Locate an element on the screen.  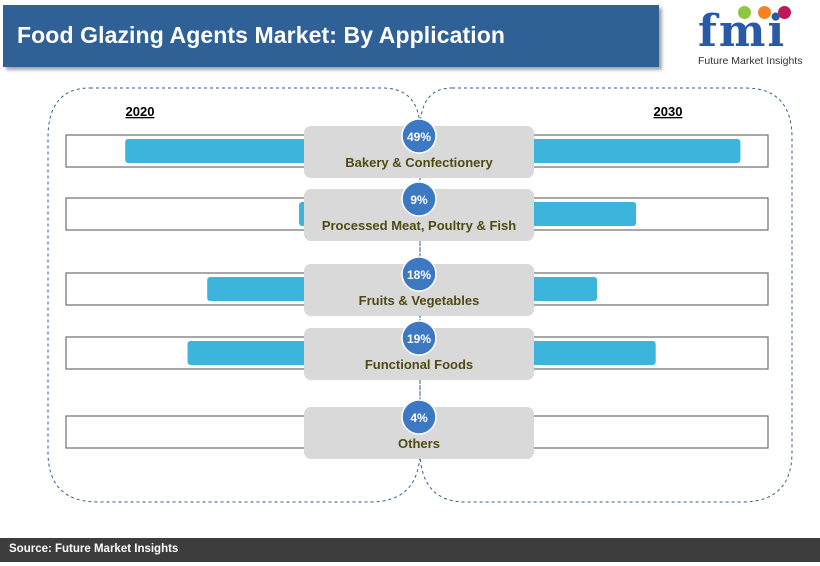
category-label: Bakery & Confectionery is located at coordinates (419, 162).